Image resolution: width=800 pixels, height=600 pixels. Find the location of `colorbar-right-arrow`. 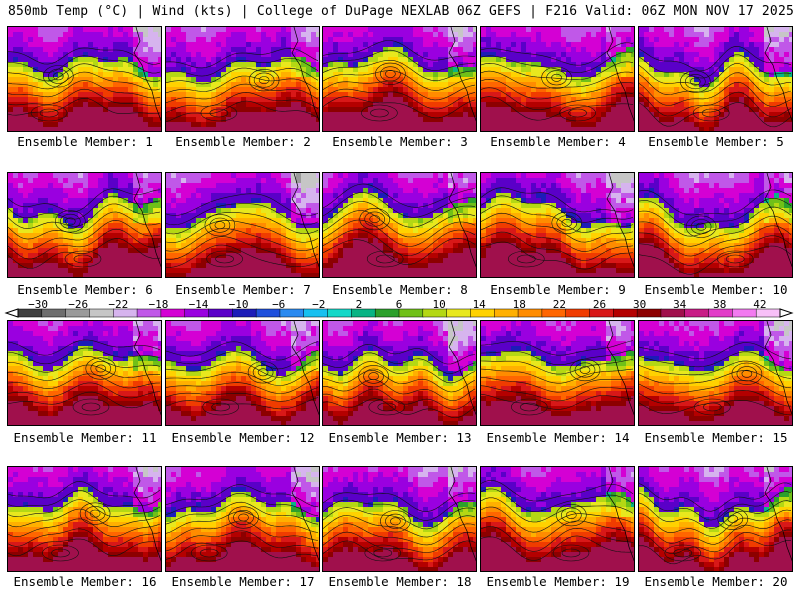

colorbar-right-arrow is located at coordinates (786, 313).